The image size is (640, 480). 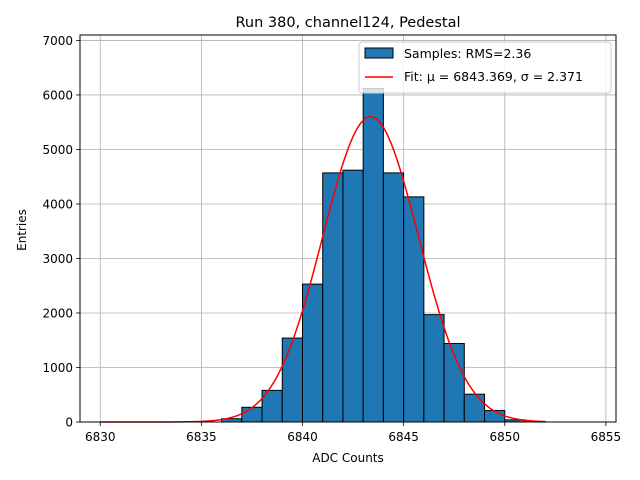 I want to click on x-tick-label: 6830, so click(x=100, y=437).